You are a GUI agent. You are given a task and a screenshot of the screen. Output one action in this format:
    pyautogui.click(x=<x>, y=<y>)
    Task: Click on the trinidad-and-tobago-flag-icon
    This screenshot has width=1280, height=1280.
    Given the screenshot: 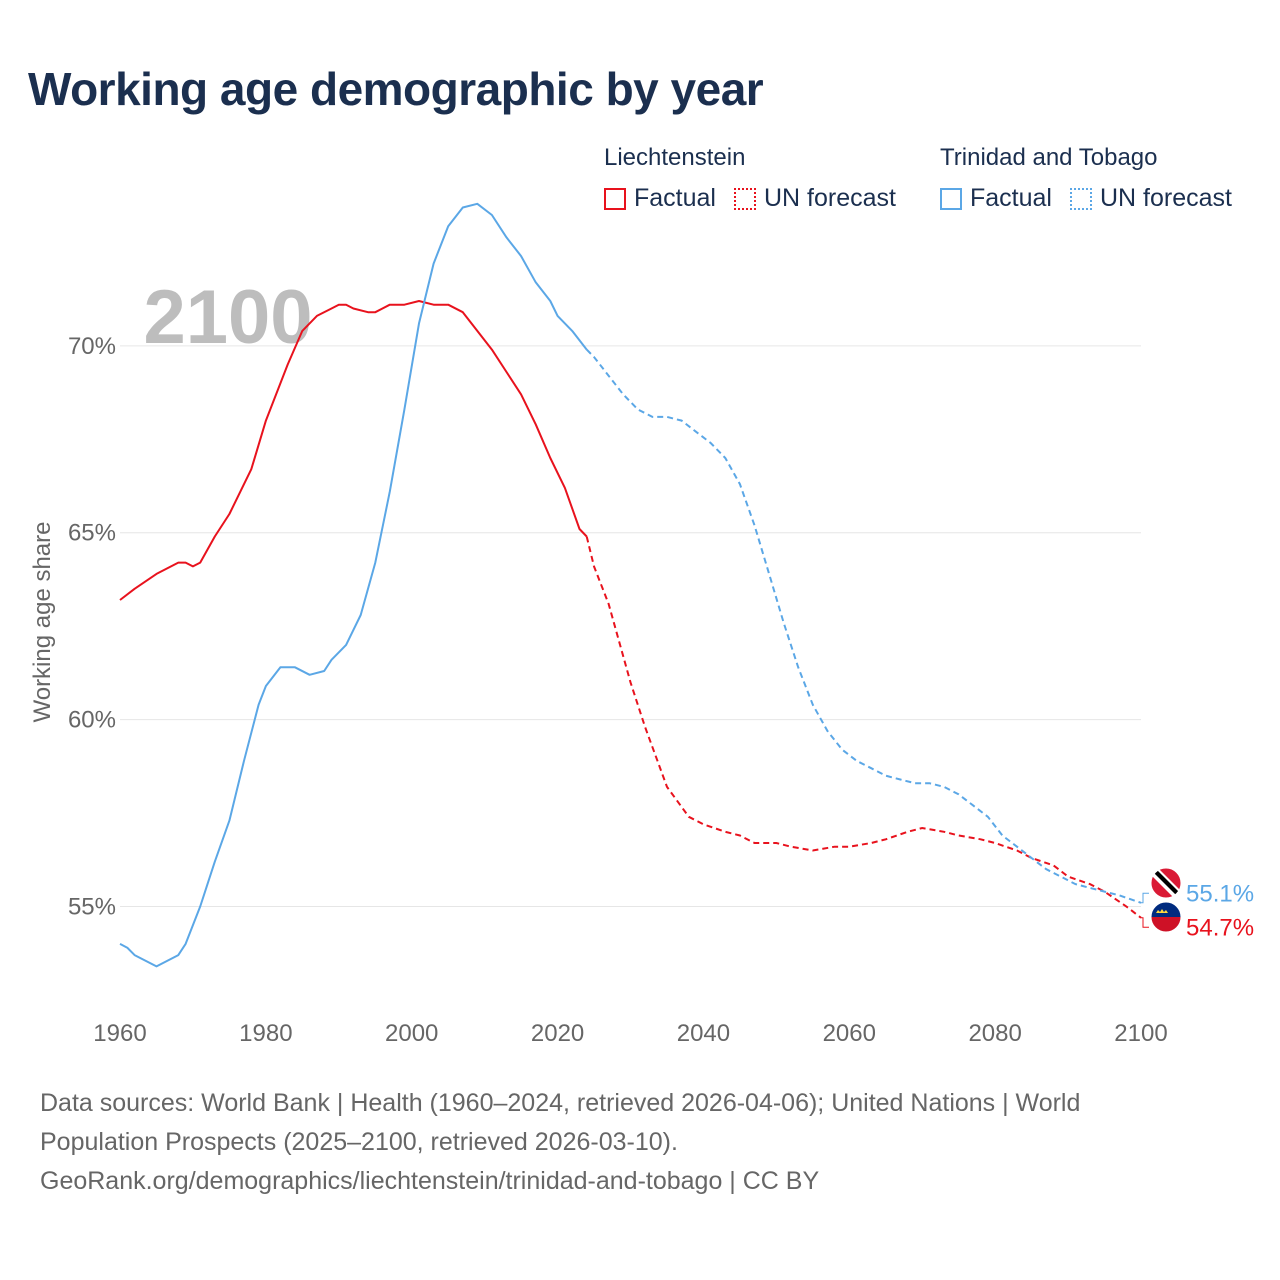 What is the action you would take?
    pyautogui.click(x=1166, y=883)
    